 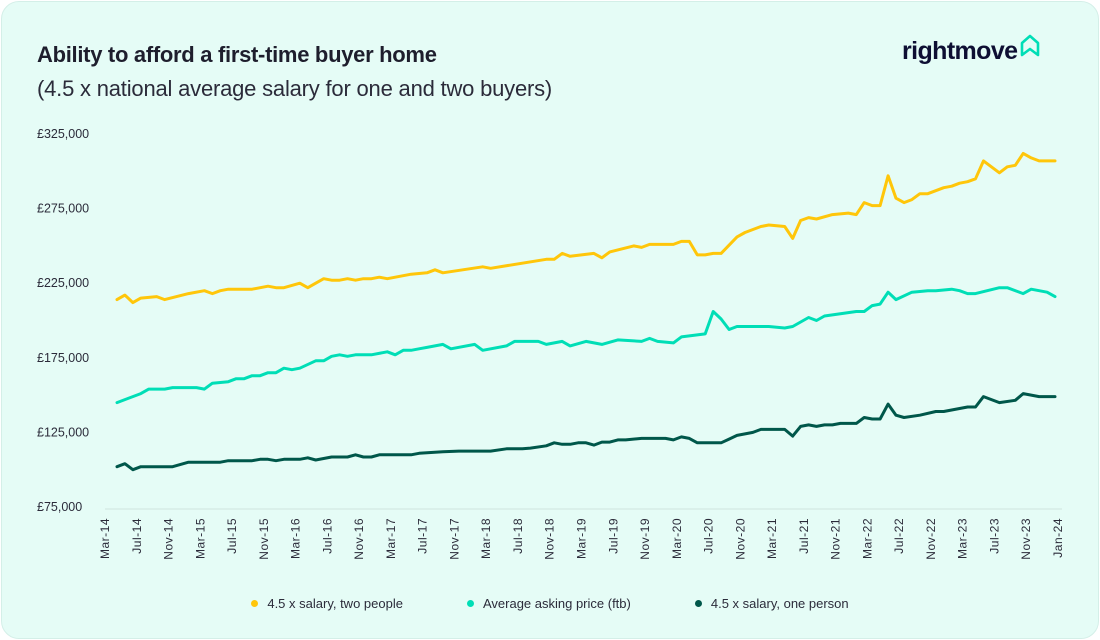 I want to click on y-tick-label: £125,000, so click(x=63, y=432).